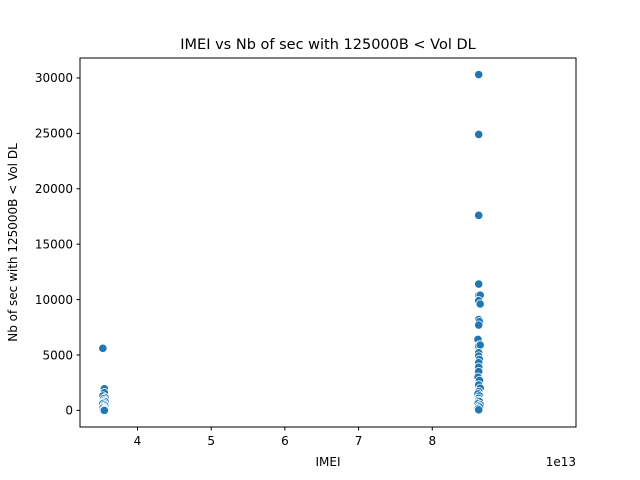  What do you see at coordinates (13, 242) in the screenshot?
I see `y-axis-label: Nb of sec with 125000B < Vol DL` at bounding box center [13, 242].